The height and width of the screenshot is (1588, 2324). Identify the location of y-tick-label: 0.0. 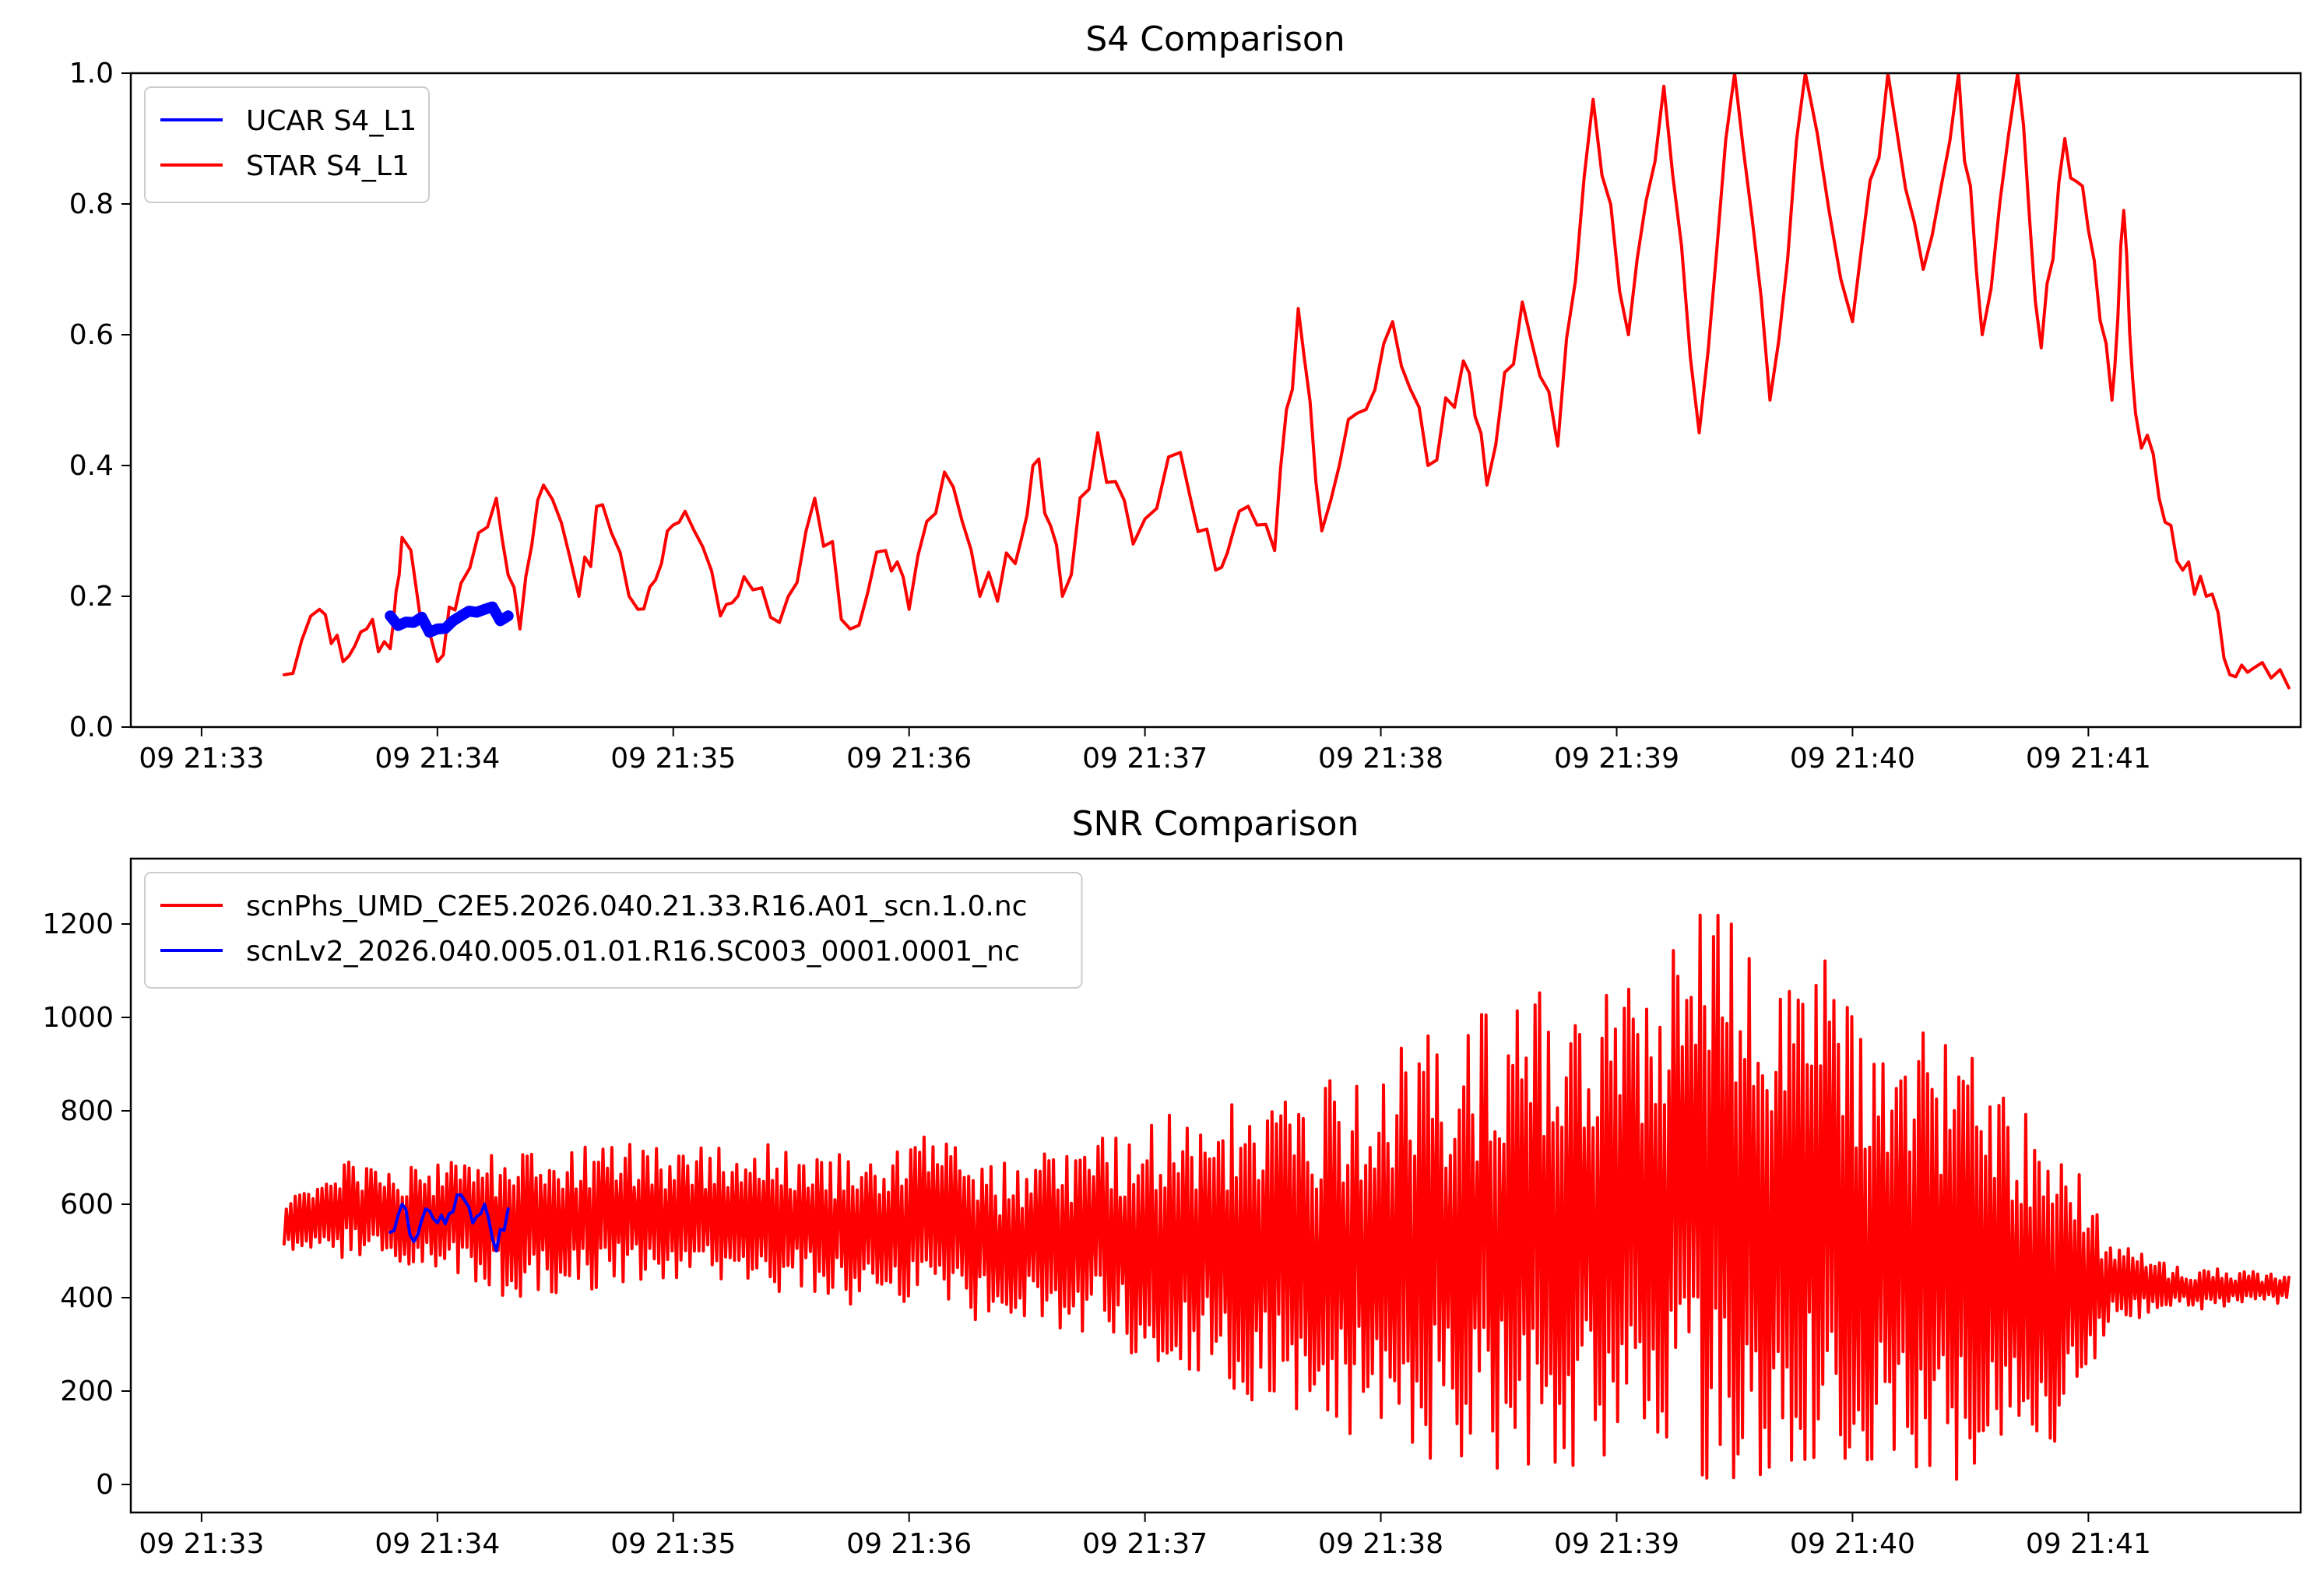
(91, 727).